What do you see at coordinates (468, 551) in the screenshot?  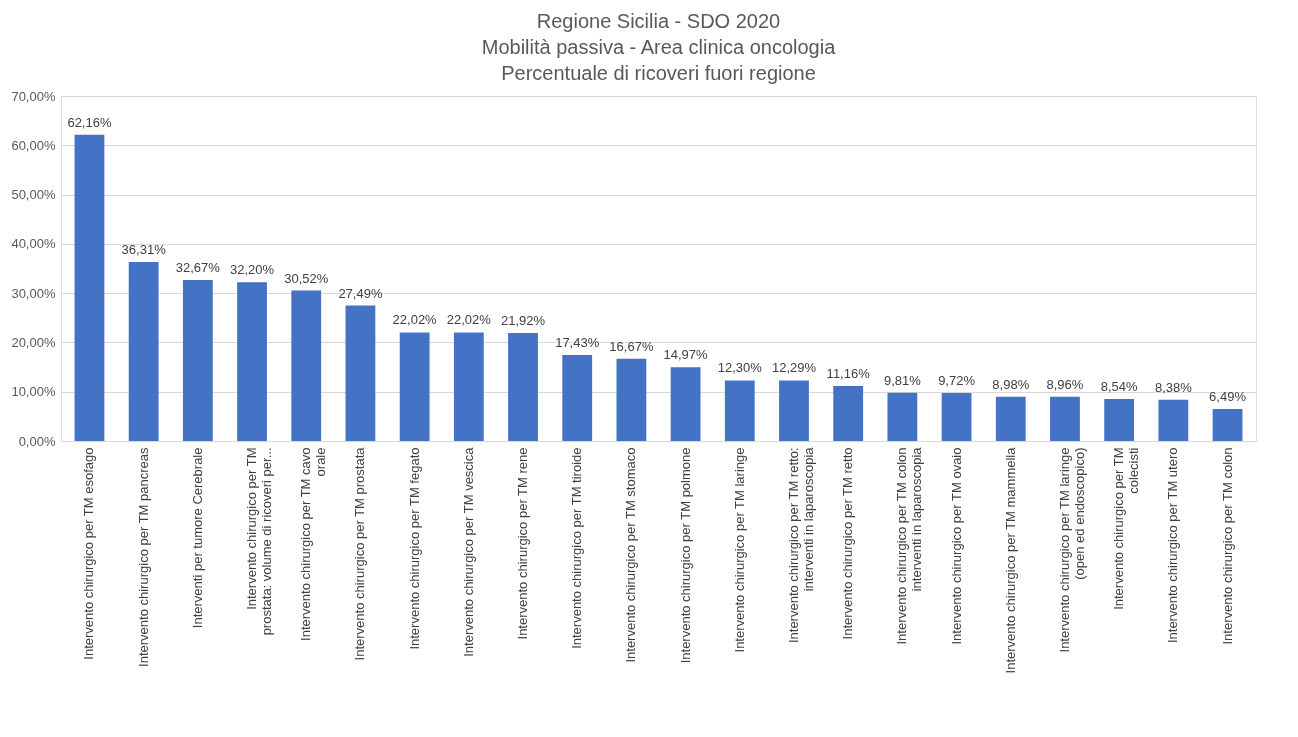 I see `x-tick-label: Intervento chirurgico per TM vescica` at bounding box center [468, 551].